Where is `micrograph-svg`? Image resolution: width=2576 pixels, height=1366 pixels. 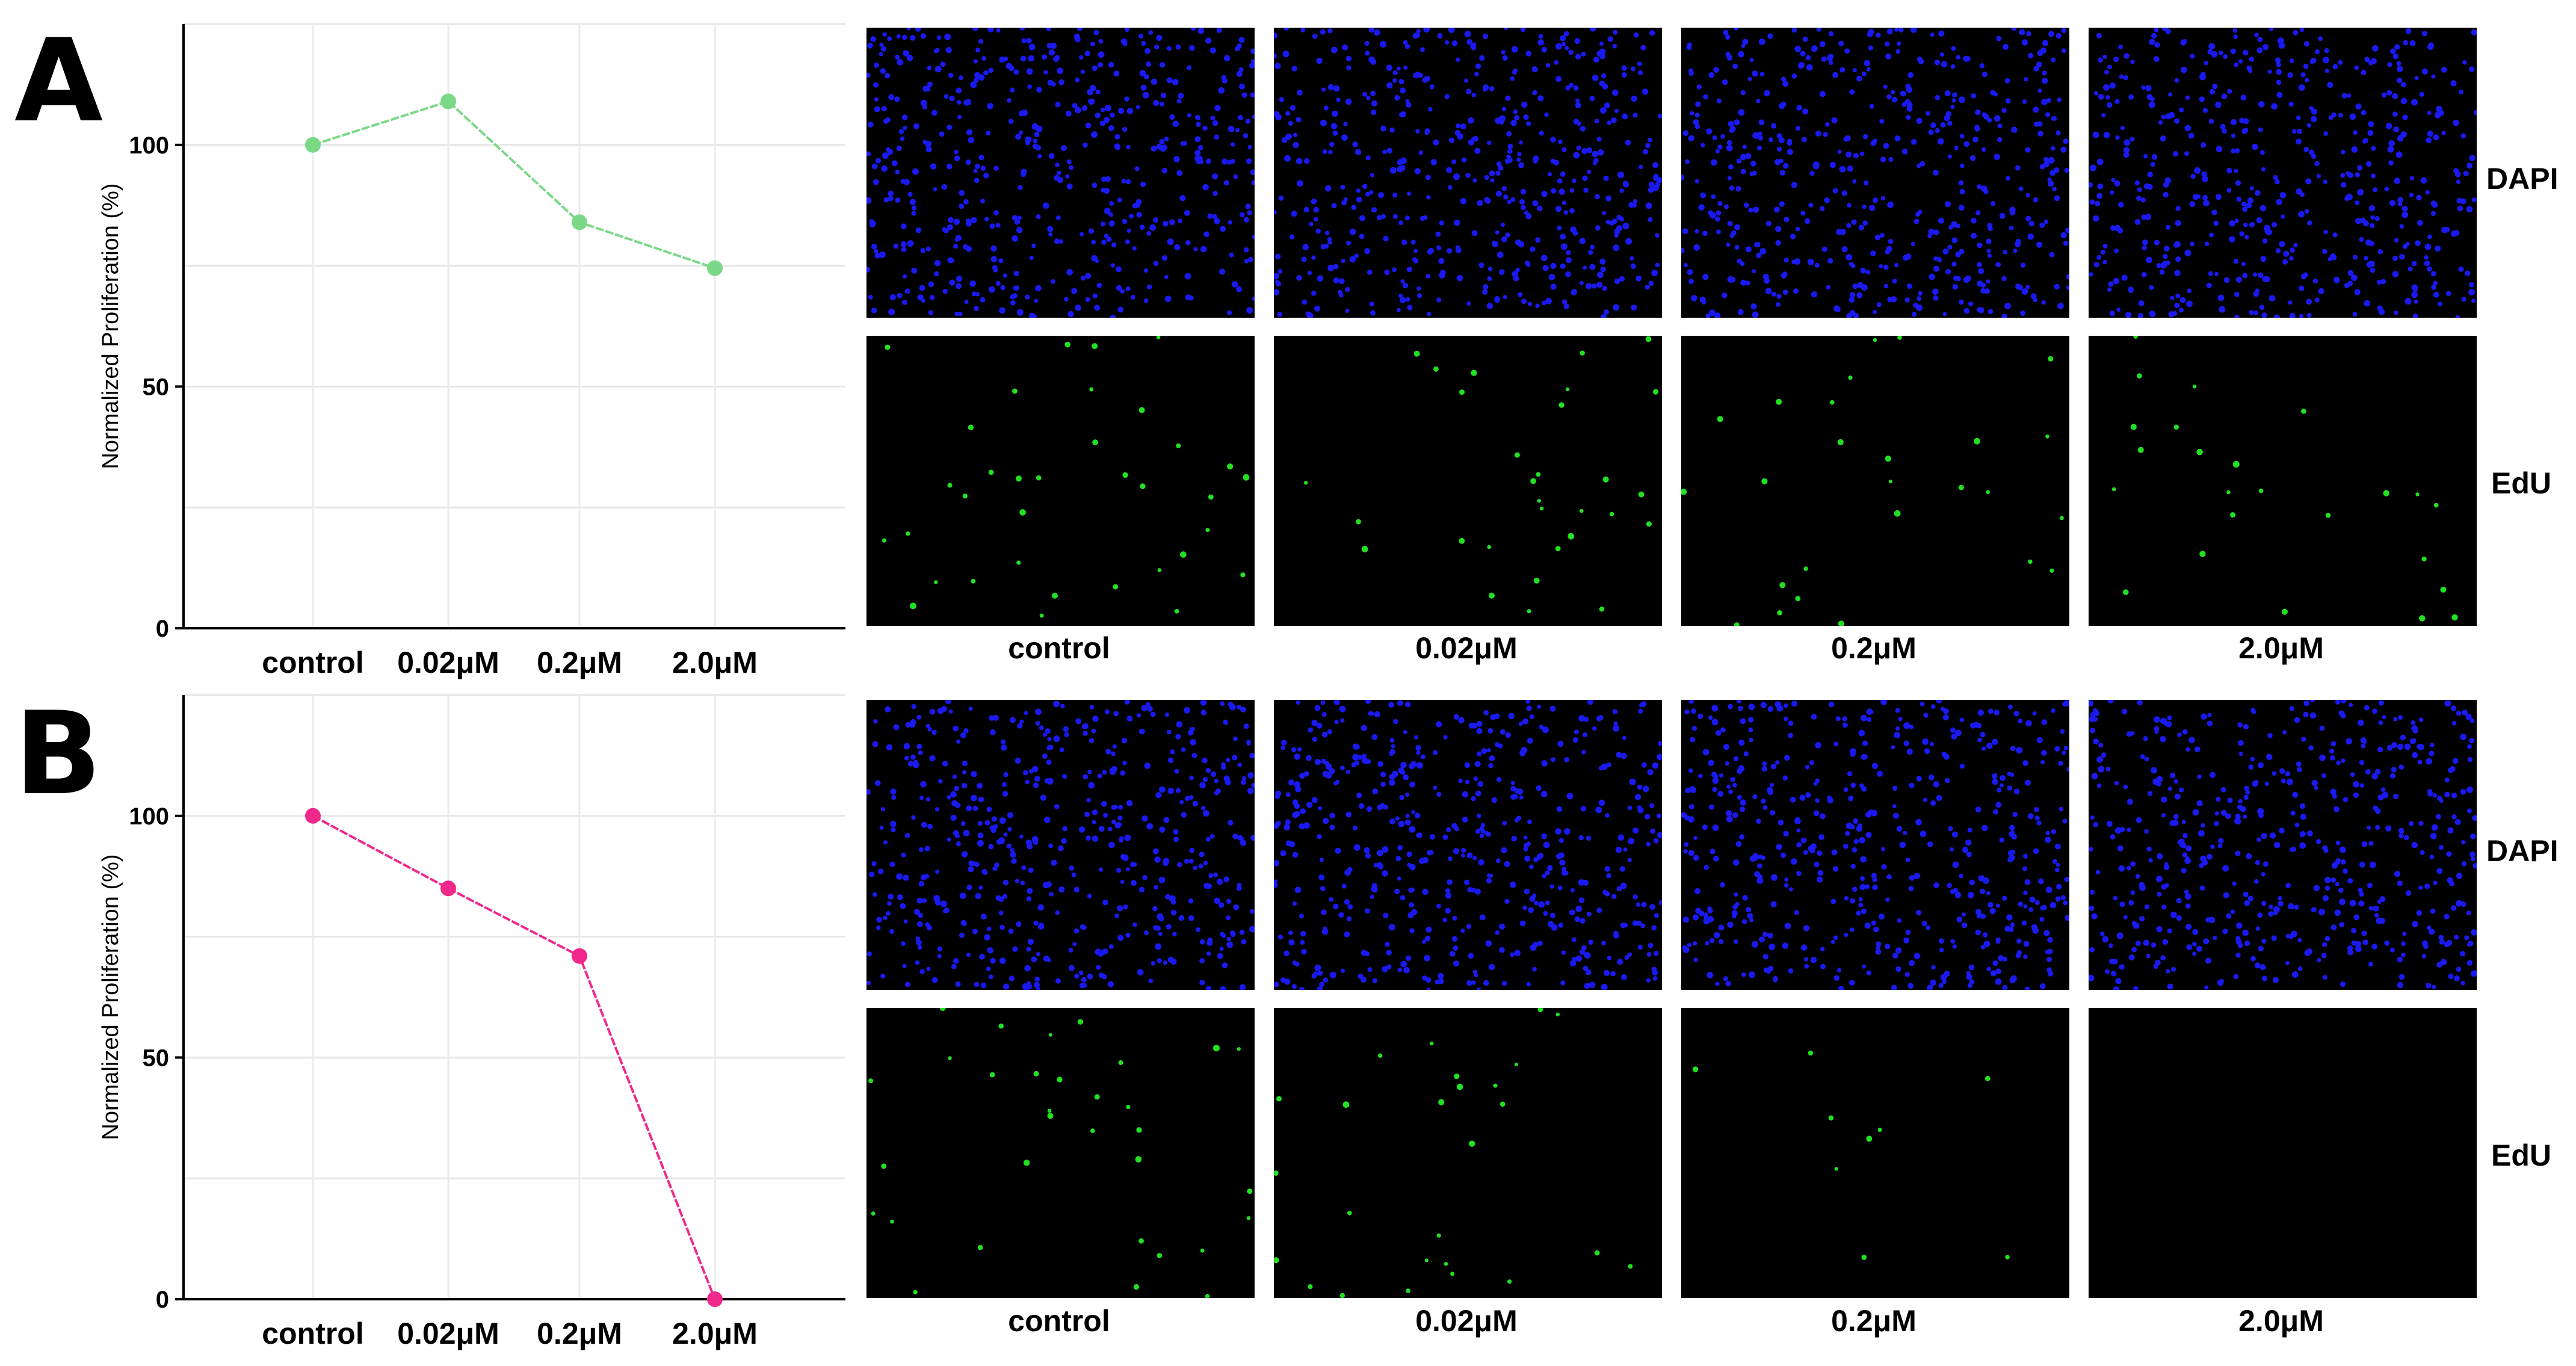
micrograph-svg is located at coordinates (2283, 1153).